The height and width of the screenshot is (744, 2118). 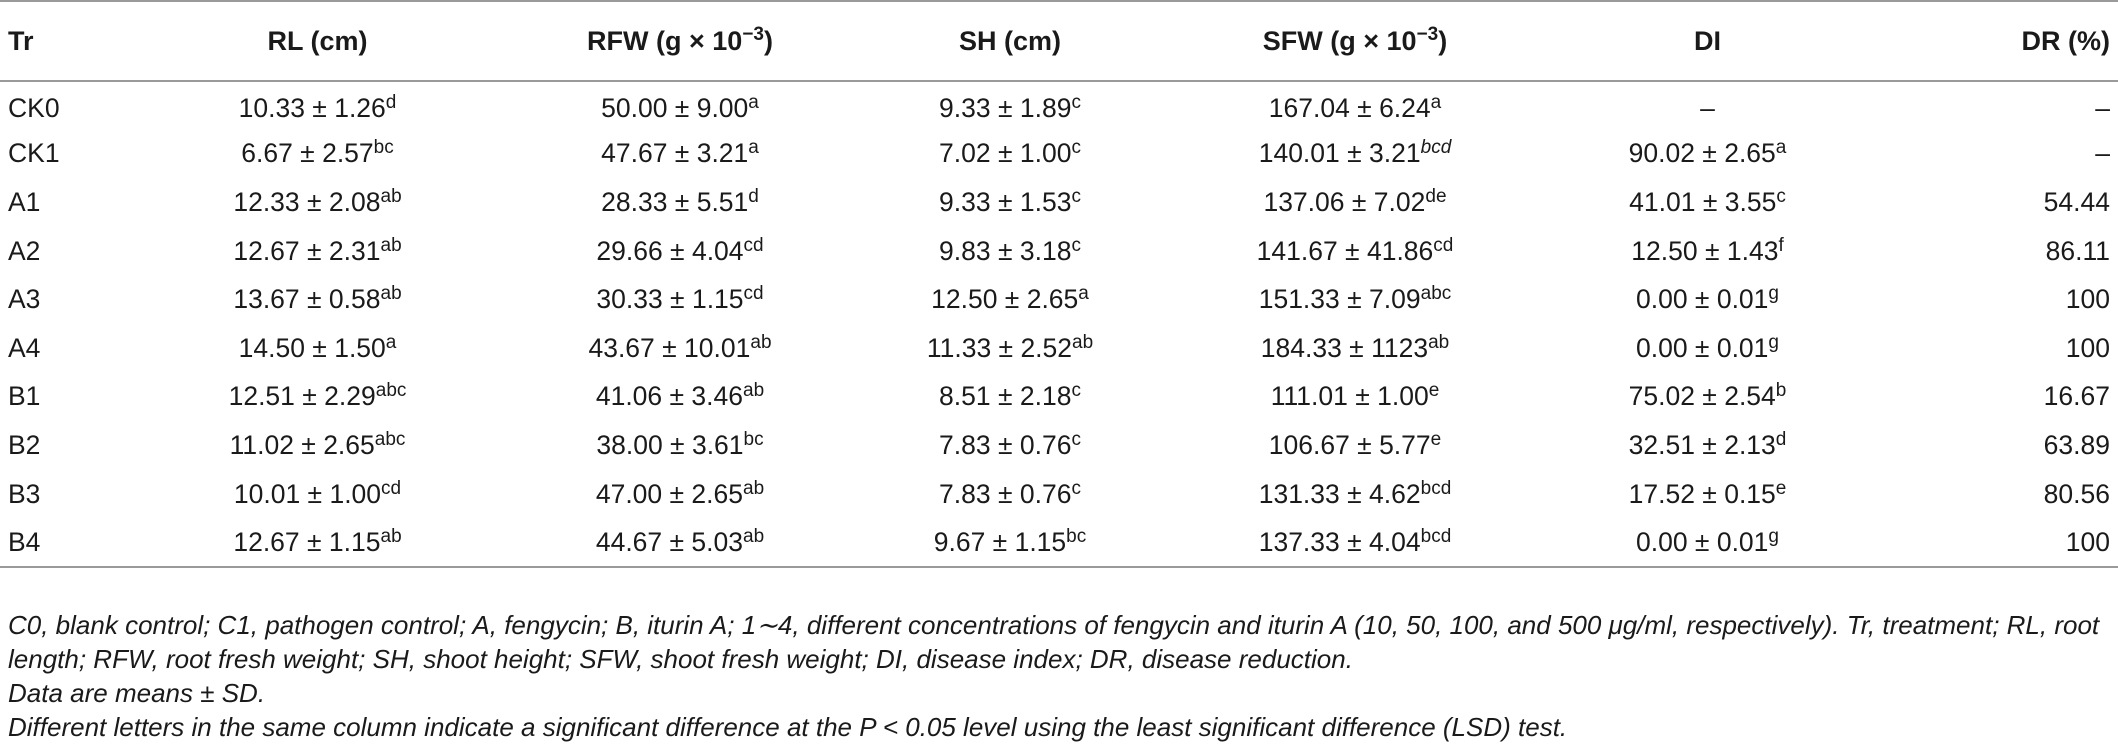 I want to click on cell-sfw-value: 167.04 ± 6.24, so click(x=1349, y=108).